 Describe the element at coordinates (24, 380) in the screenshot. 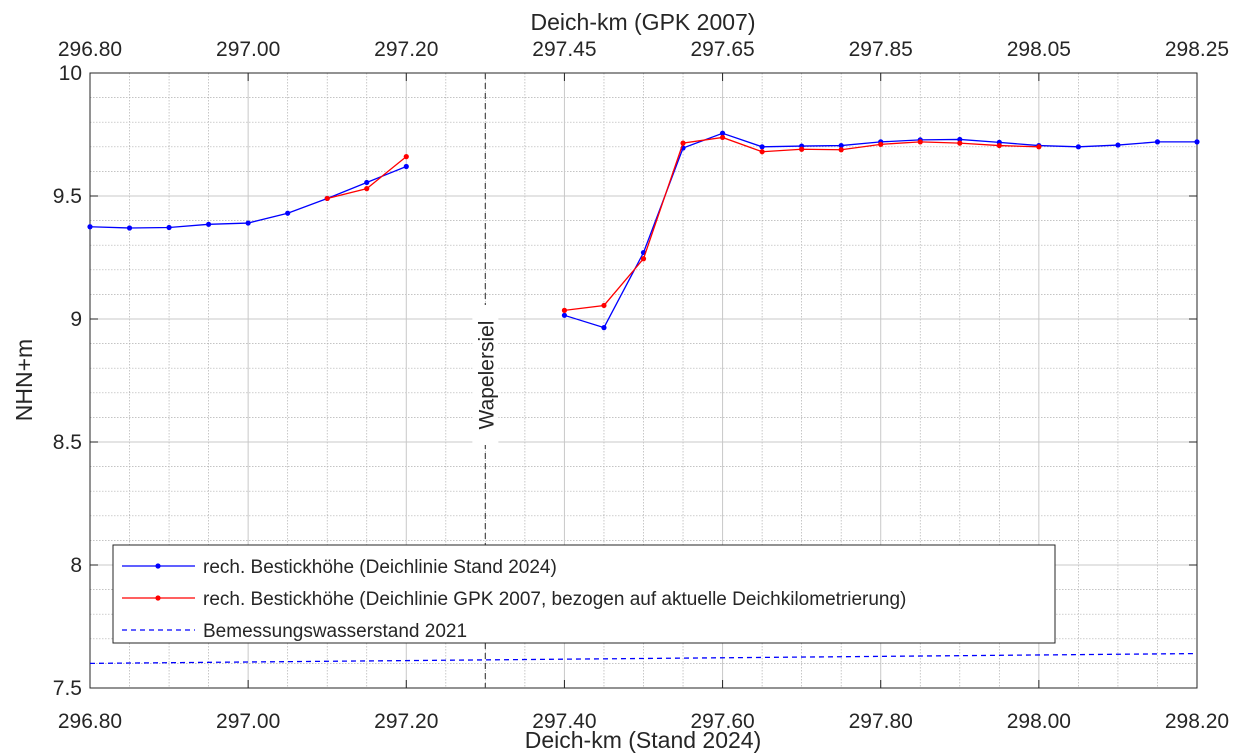

I see `y-axis-label: NHN+m` at that location.